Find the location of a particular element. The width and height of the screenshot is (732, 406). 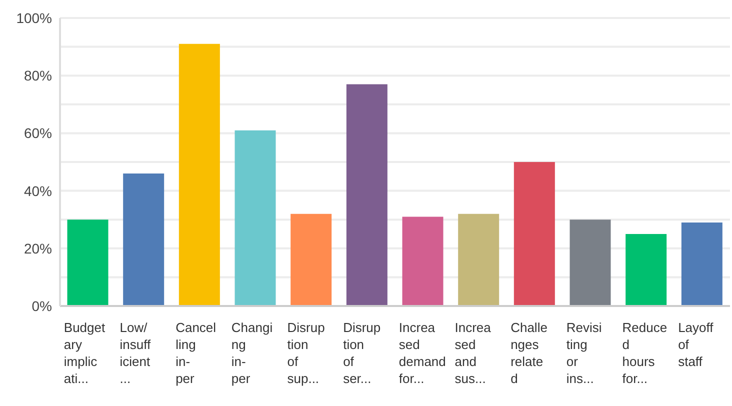

y-tick-label: 100% is located at coordinates (34, 18).